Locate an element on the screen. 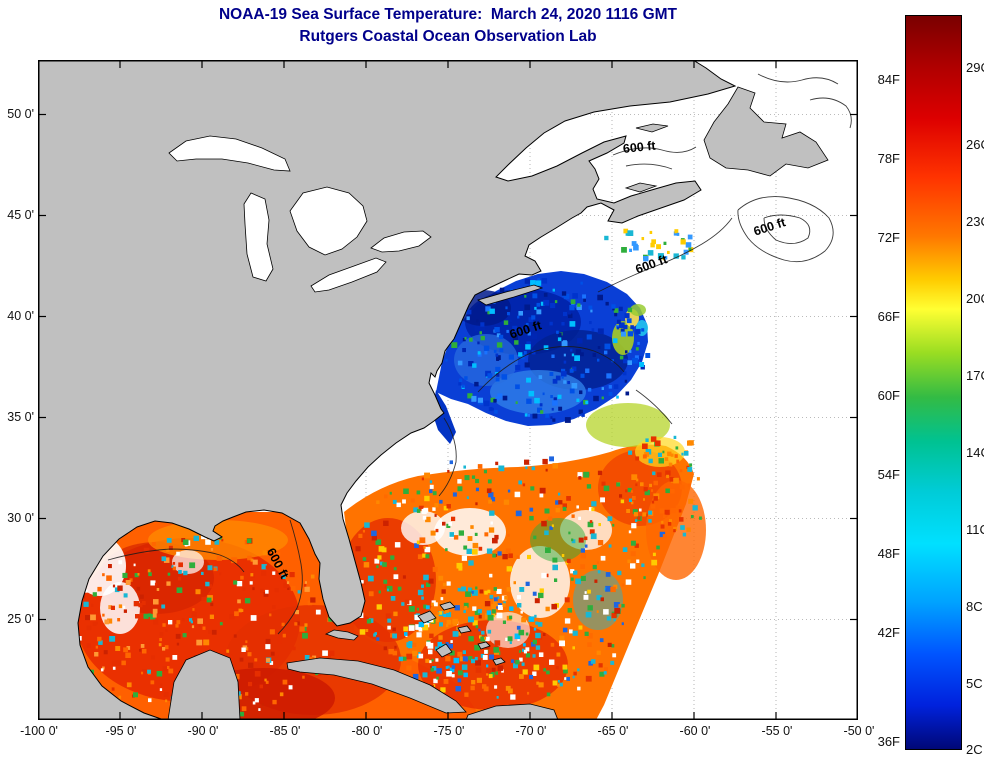 The height and width of the screenshot is (770, 984). florida-keys is located at coordinates (341, 635).